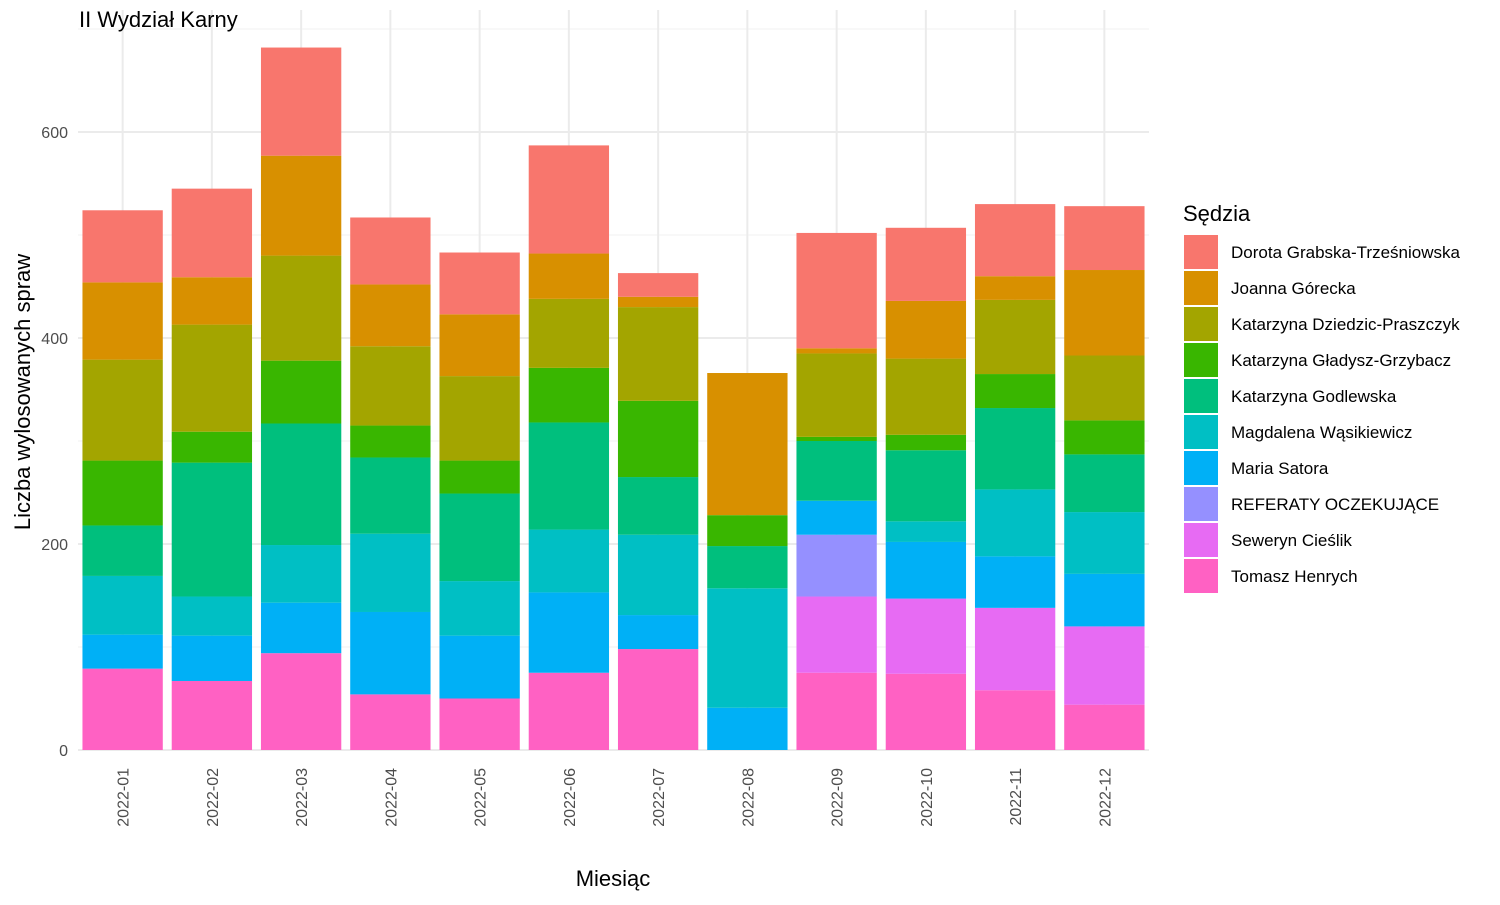 This screenshot has height=905, width=1500. Describe the element at coordinates (213, 797) in the screenshot. I see `x-tick-label: 2022-02` at that location.